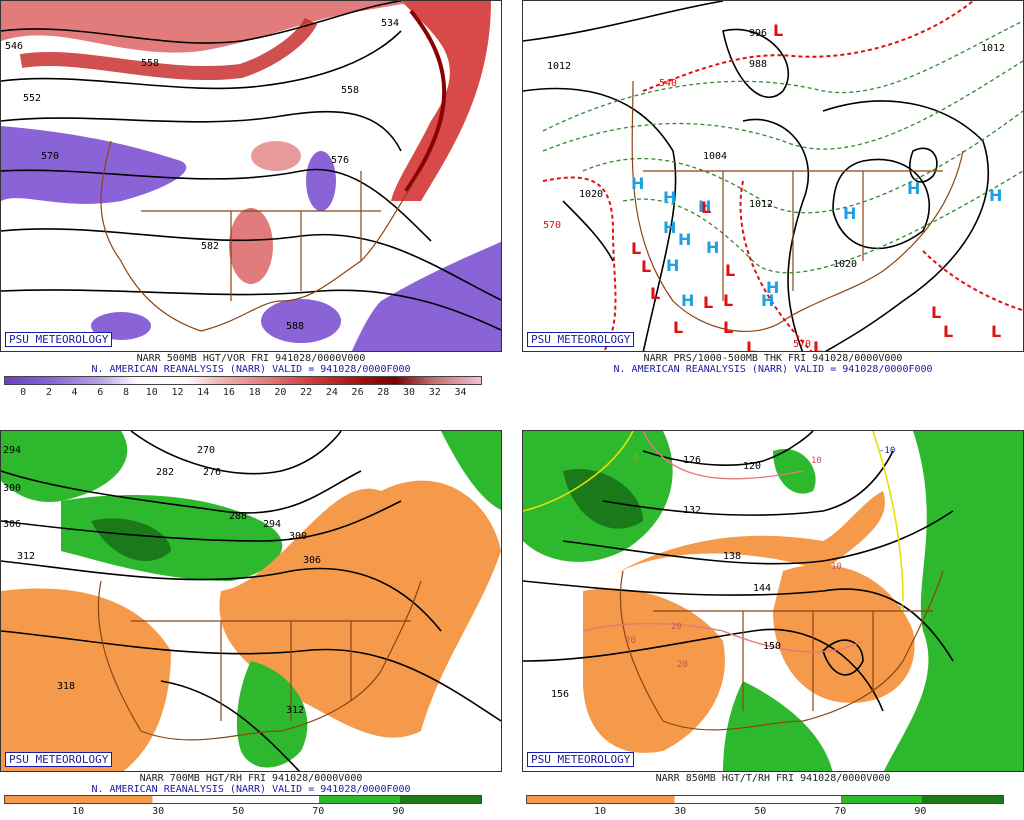 This screenshot has width=1024, height=820. Describe the element at coordinates (357, 392) in the screenshot. I see `colorbar-tick-label: 26` at that location.